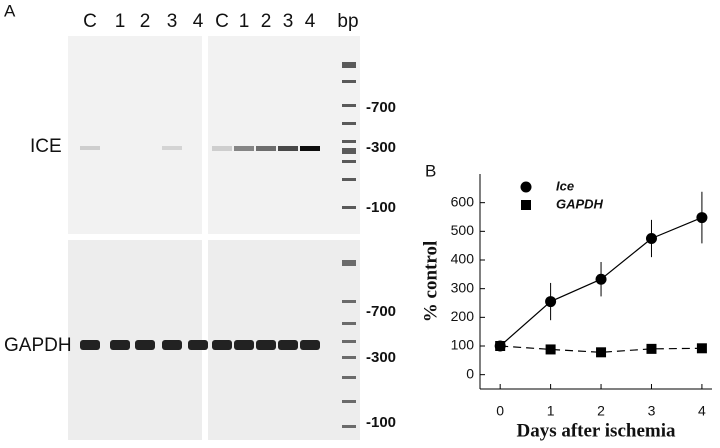 This screenshot has height=448, width=720. I want to click on legend-label: GAPDH, so click(580, 203).